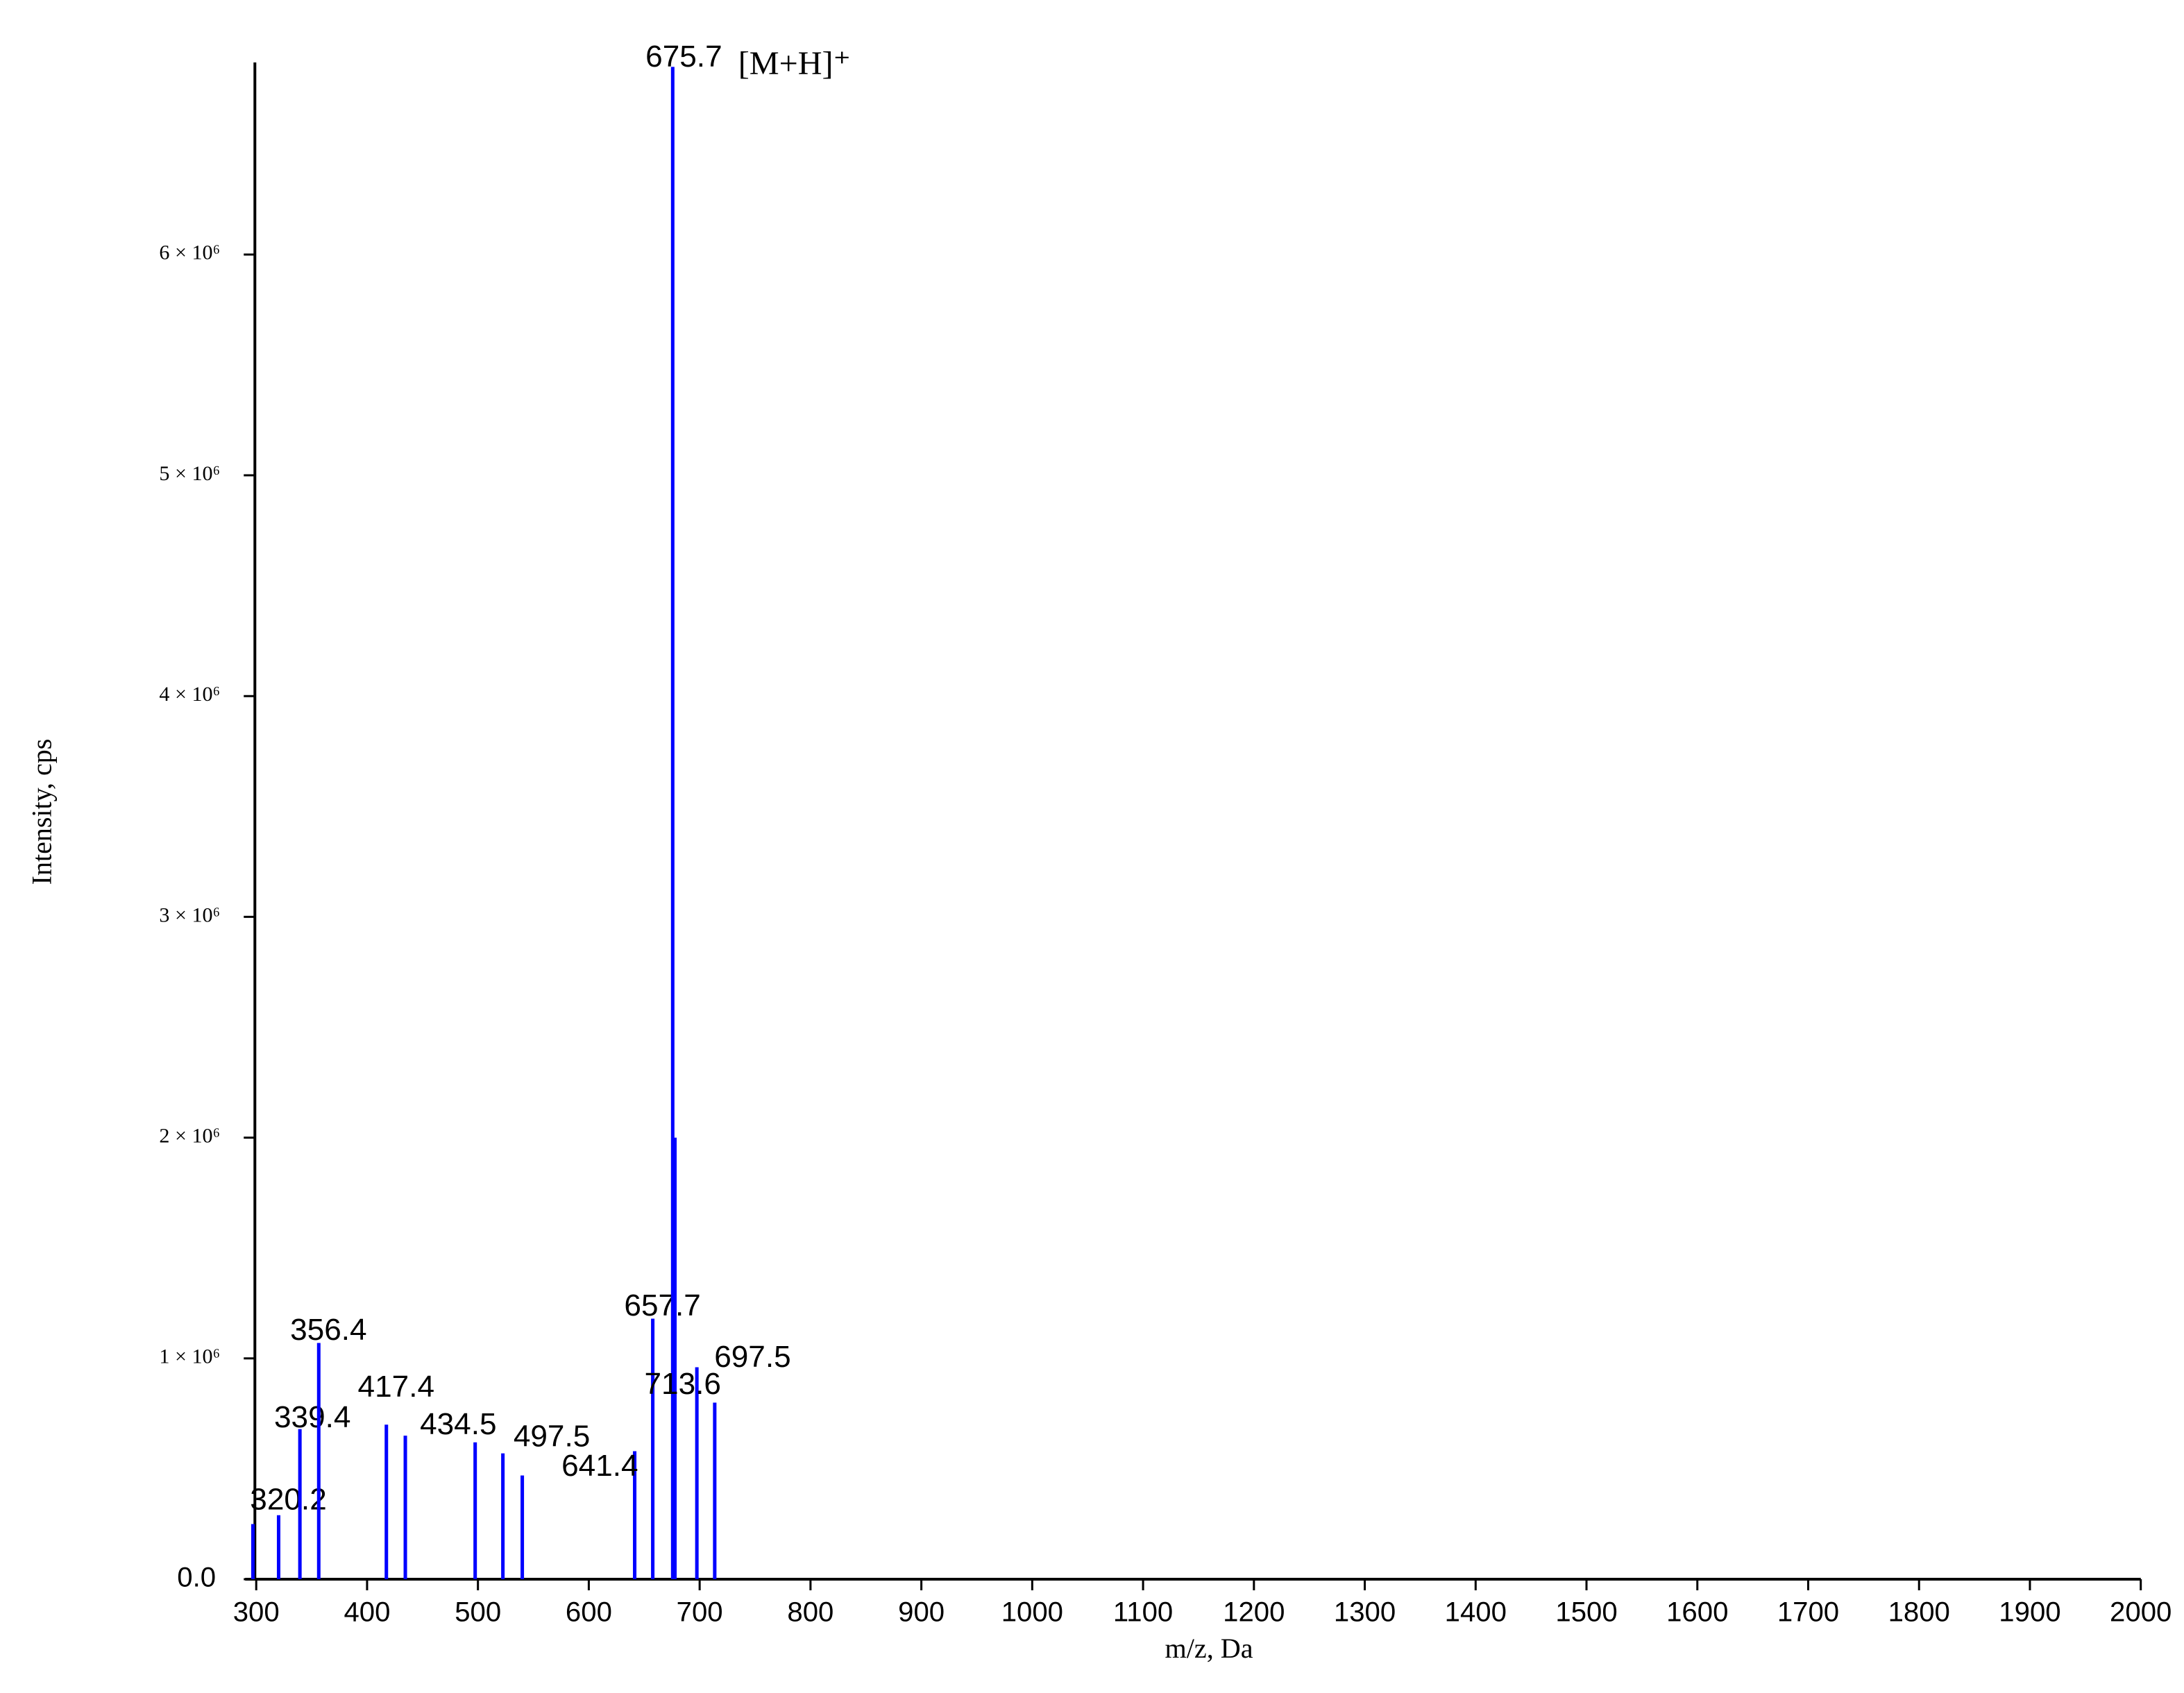  I want to click on x-tick-label: 1900, so click(2029, 1613).